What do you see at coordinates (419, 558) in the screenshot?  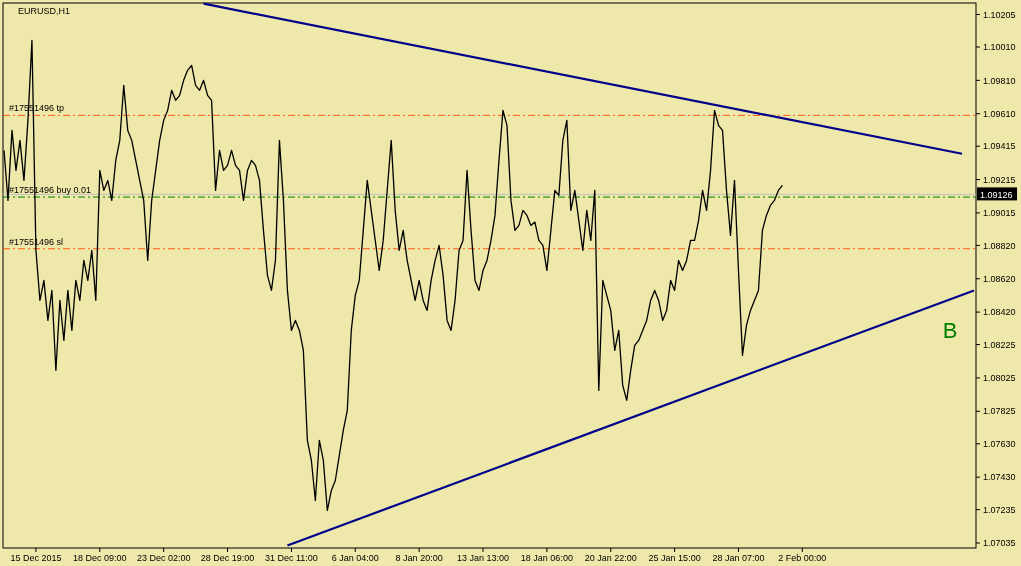 I see `x-tick-label: 8 Jan 20:00` at bounding box center [419, 558].